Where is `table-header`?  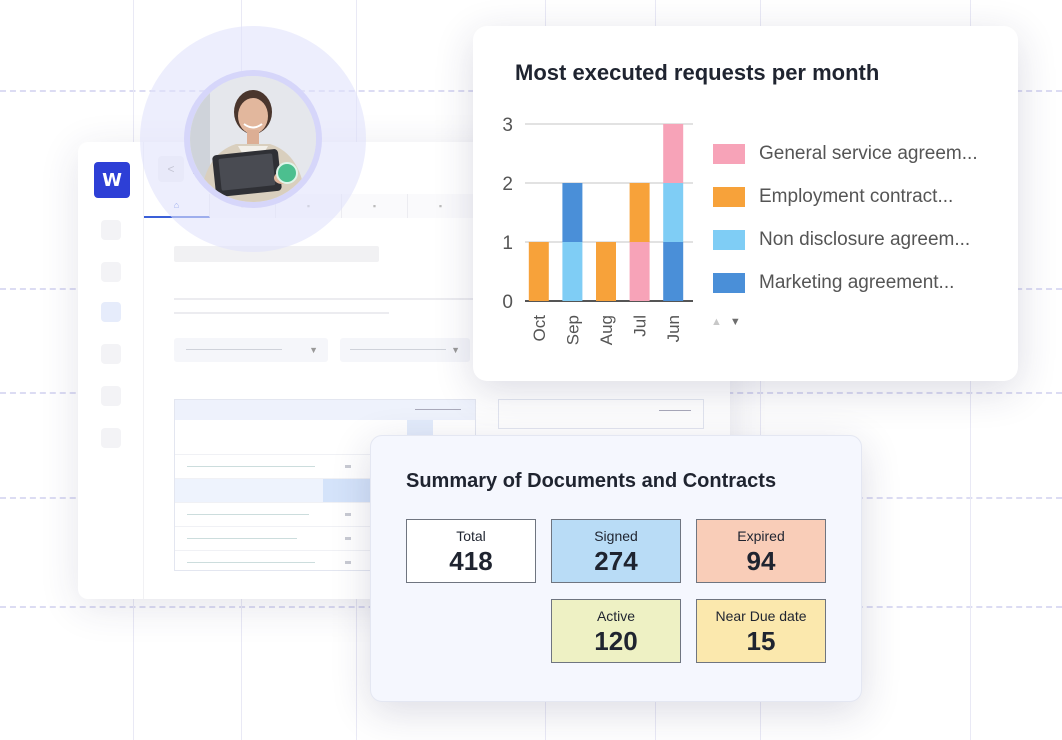
table-header is located at coordinates (325, 410).